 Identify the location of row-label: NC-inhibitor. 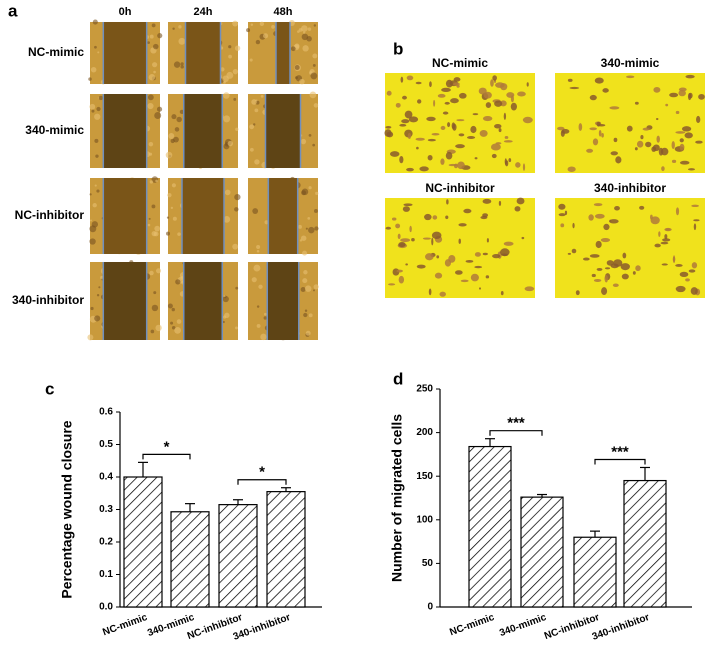
(50, 215).